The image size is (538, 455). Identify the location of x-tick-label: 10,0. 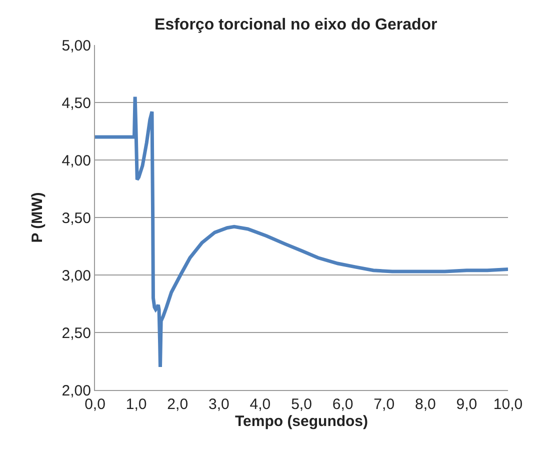
(508, 404).